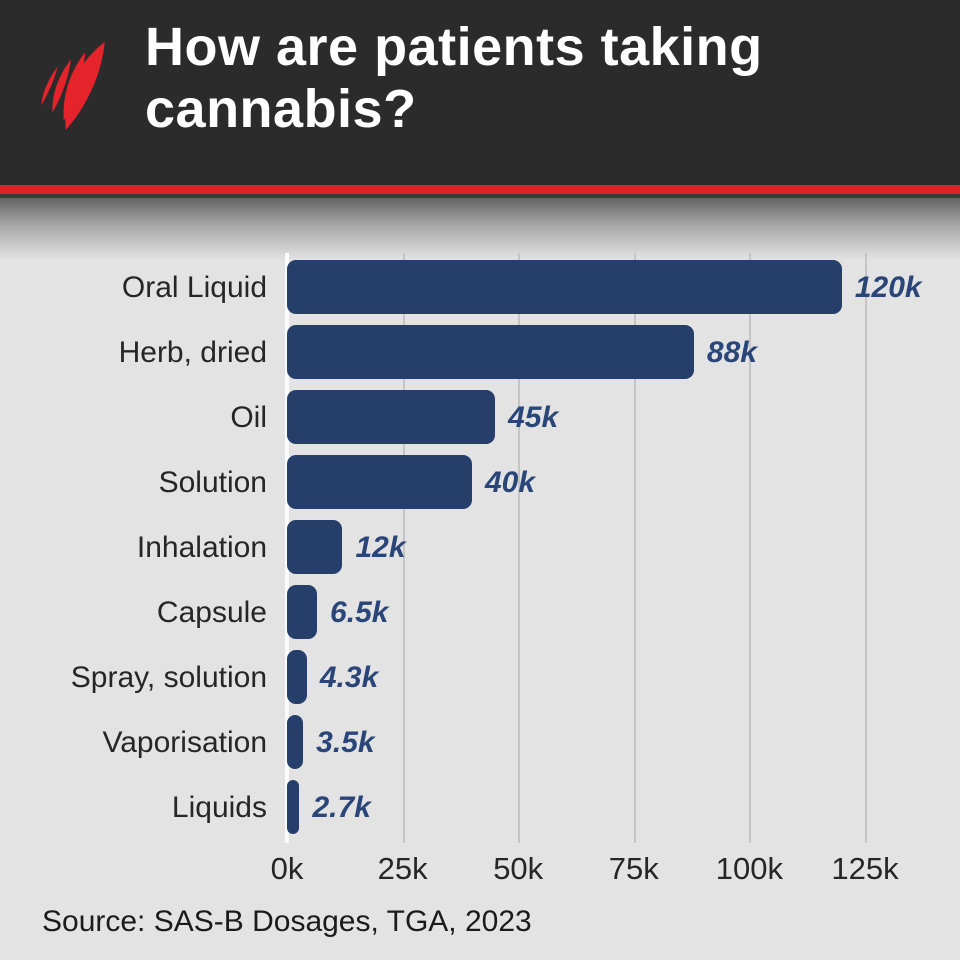 This screenshot has height=960, width=960. Describe the element at coordinates (623, 547) in the screenshot. I see `bar-track: 12k` at that location.